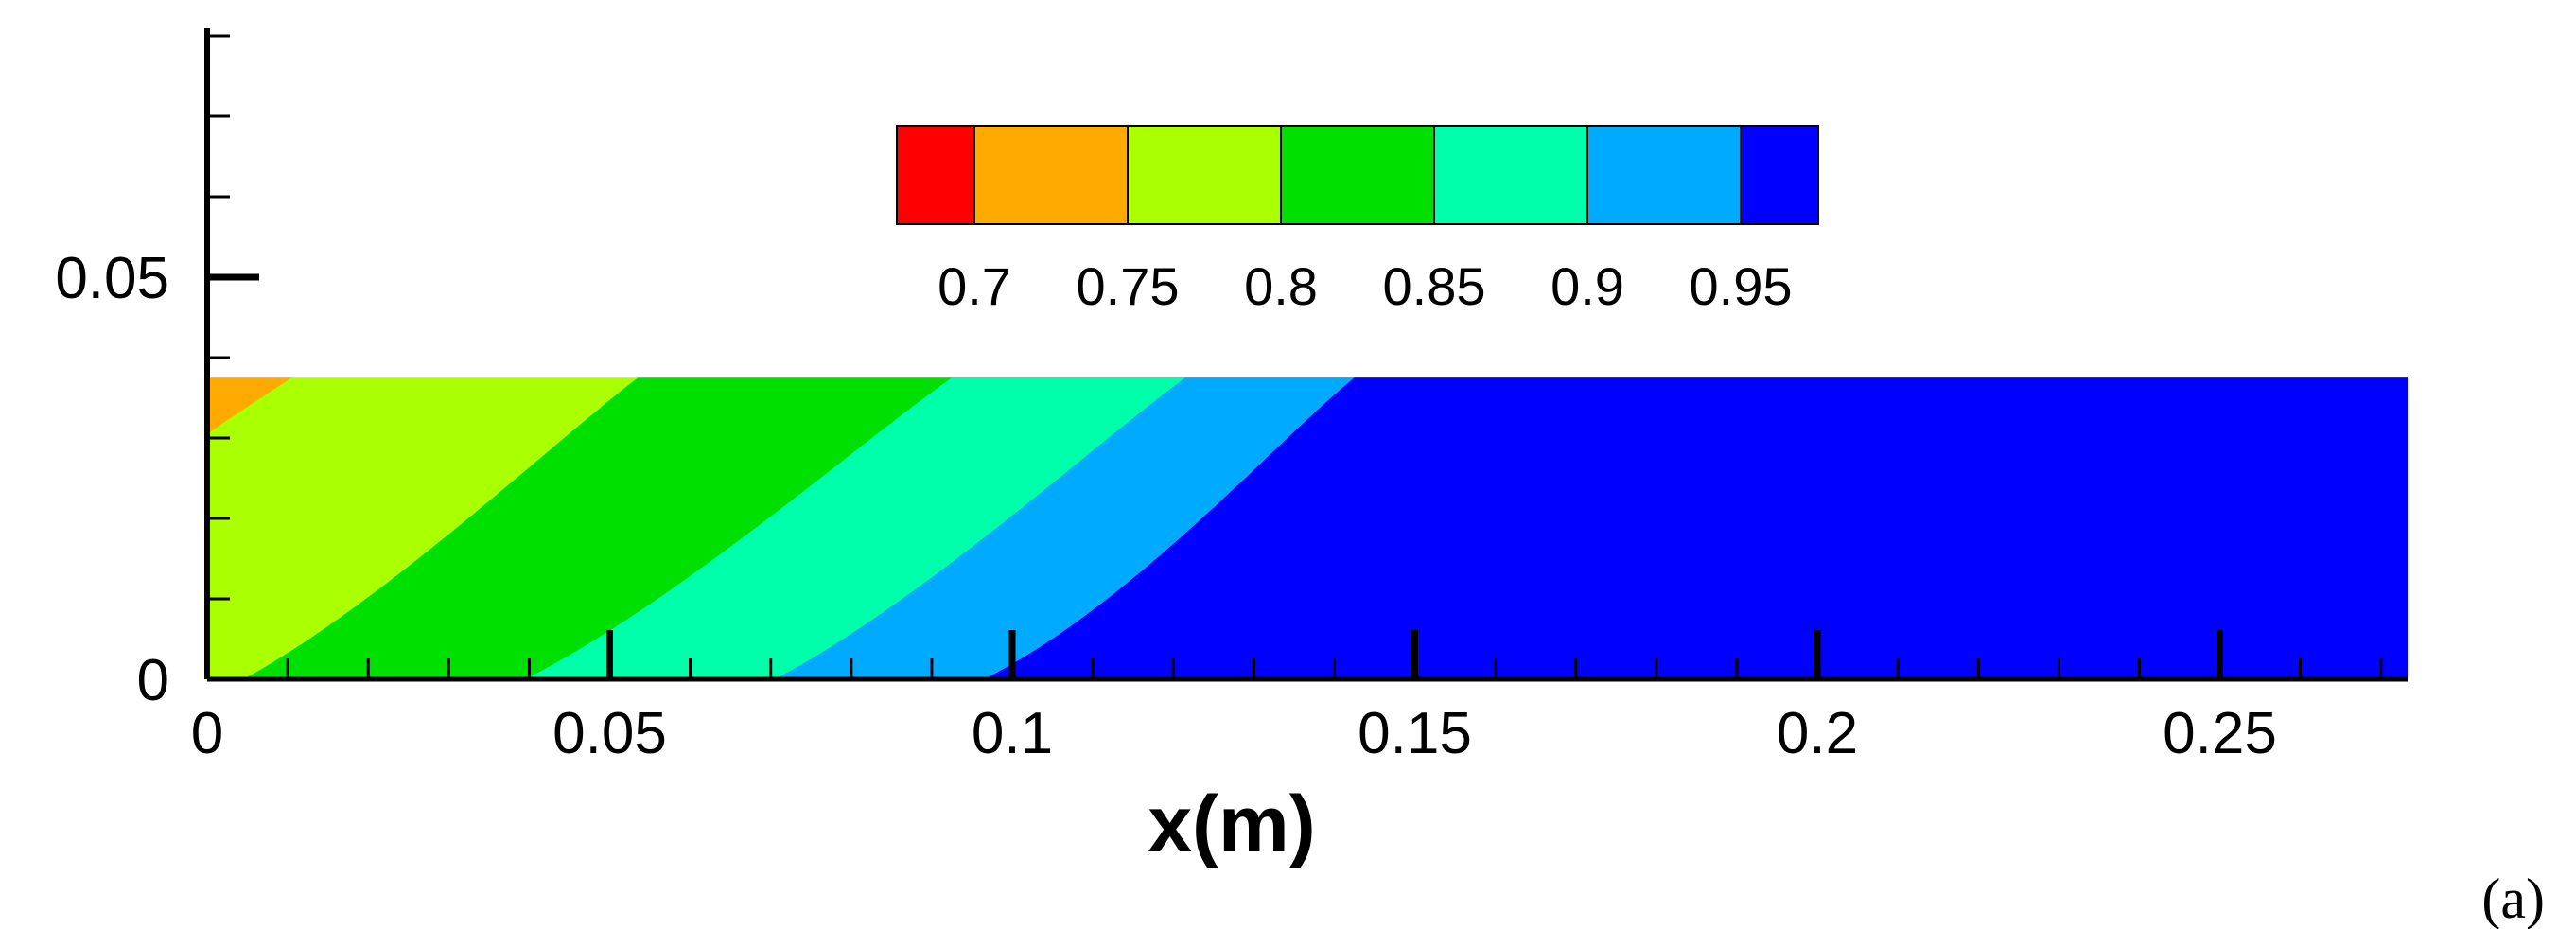  I want to click on colorbar-label: 0.8, so click(1281, 286).